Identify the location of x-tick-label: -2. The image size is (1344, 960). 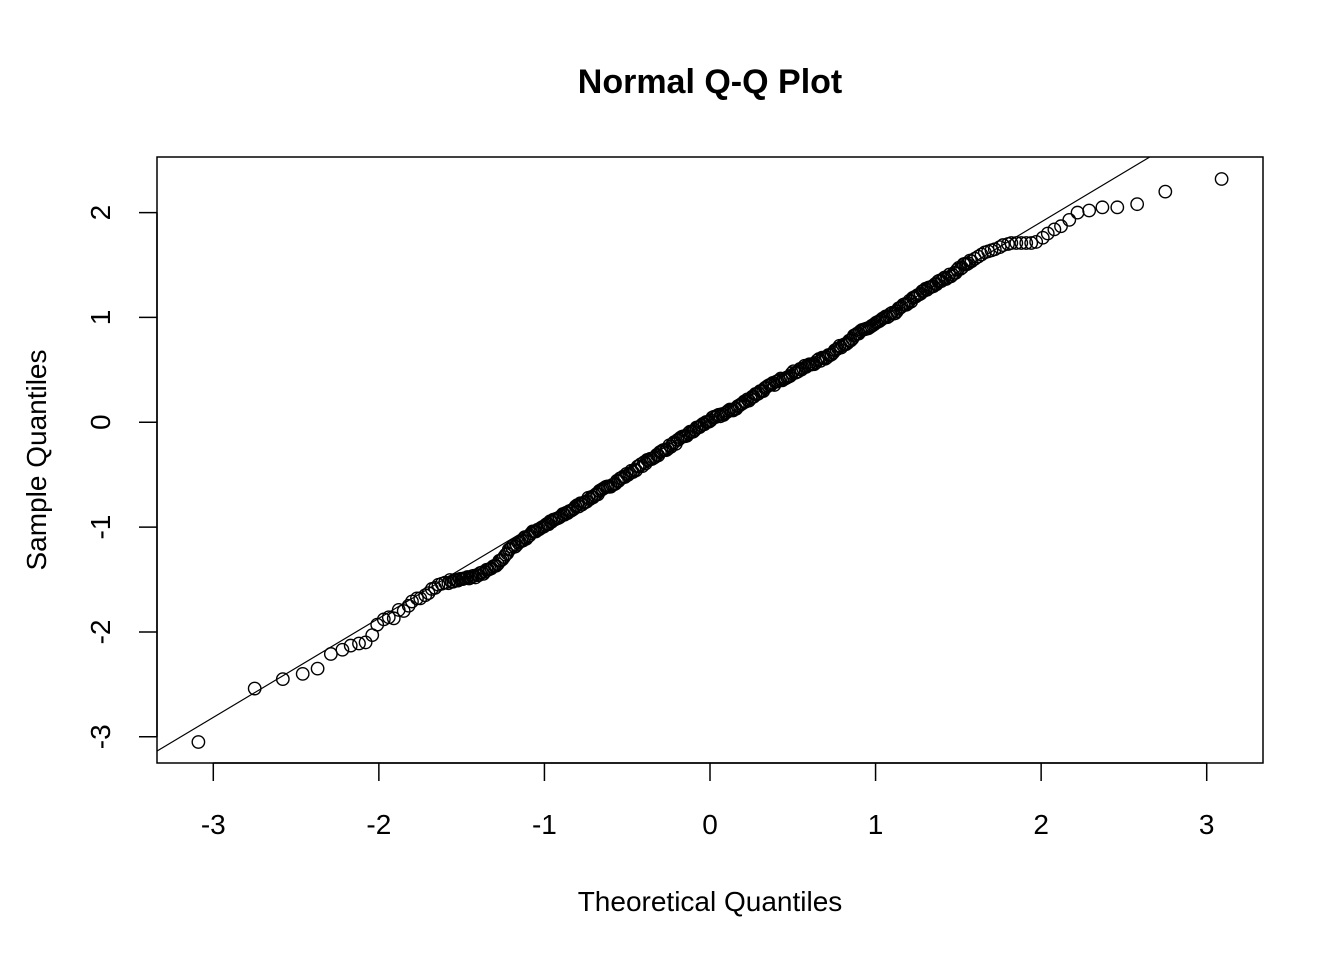
(378, 824).